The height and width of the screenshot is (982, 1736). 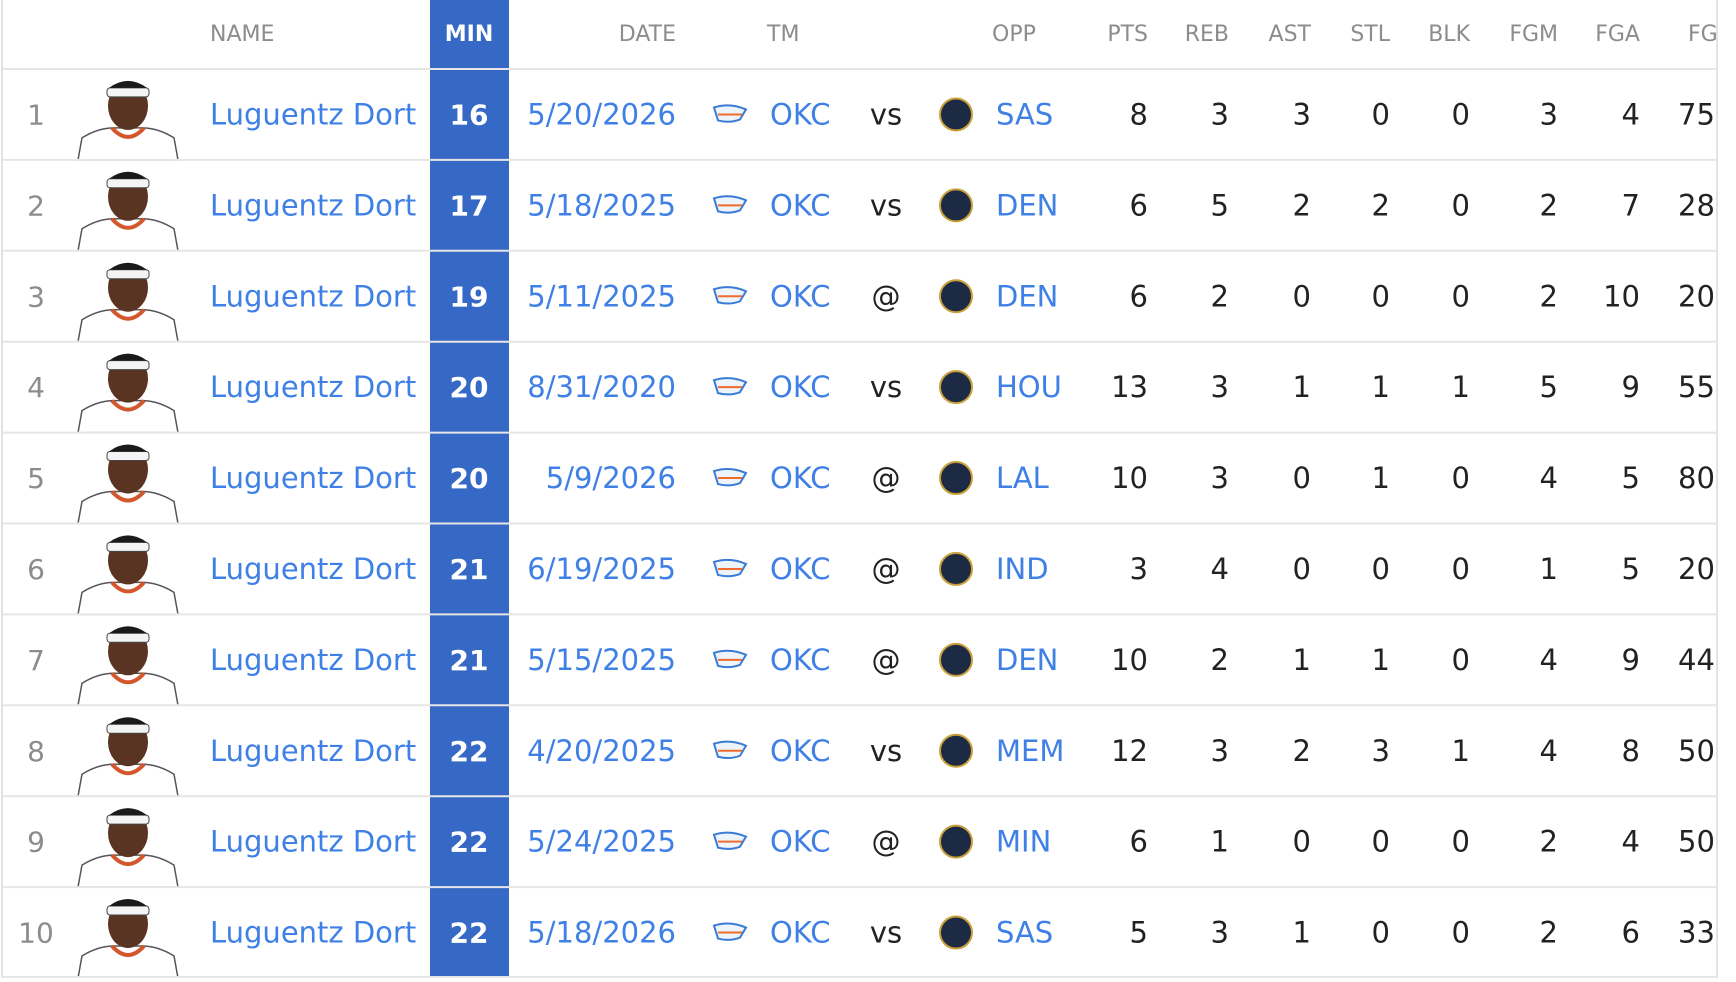 I want to click on stat-fg: 75., so click(x=1701, y=114).